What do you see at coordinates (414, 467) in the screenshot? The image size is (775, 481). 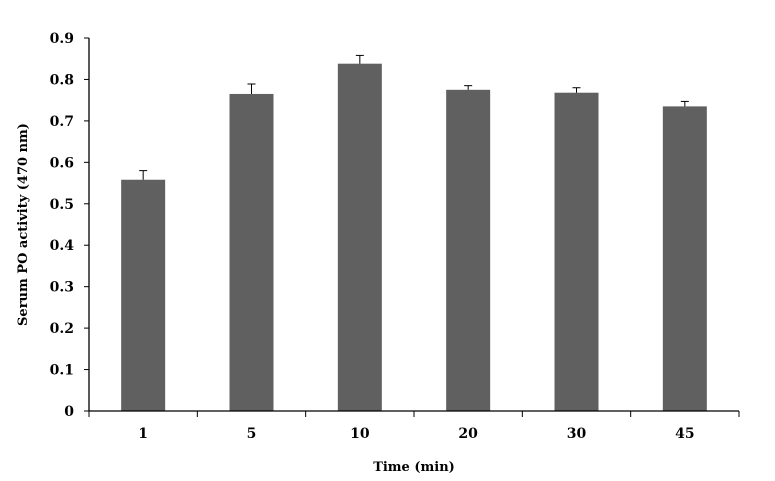 I see `x-axis-title: Time (min)` at bounding box center [414, 467].